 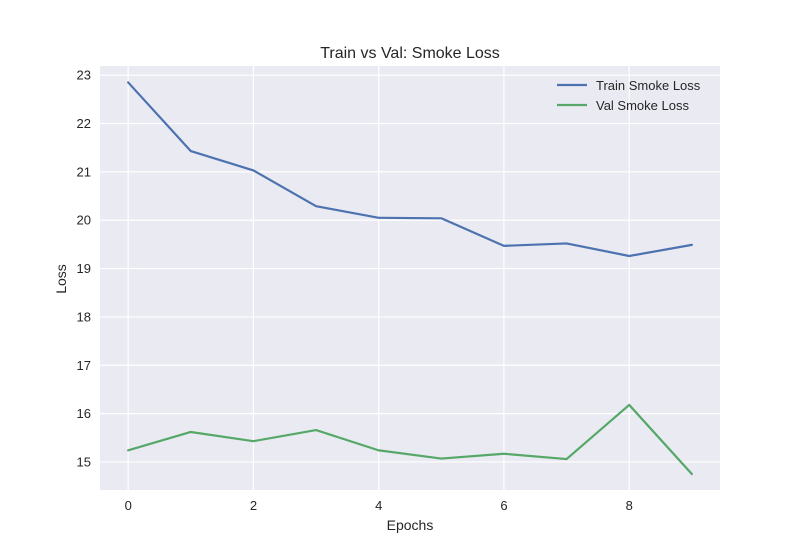 I want to click on y-tick-label: 22, so click(x=84, y=123).